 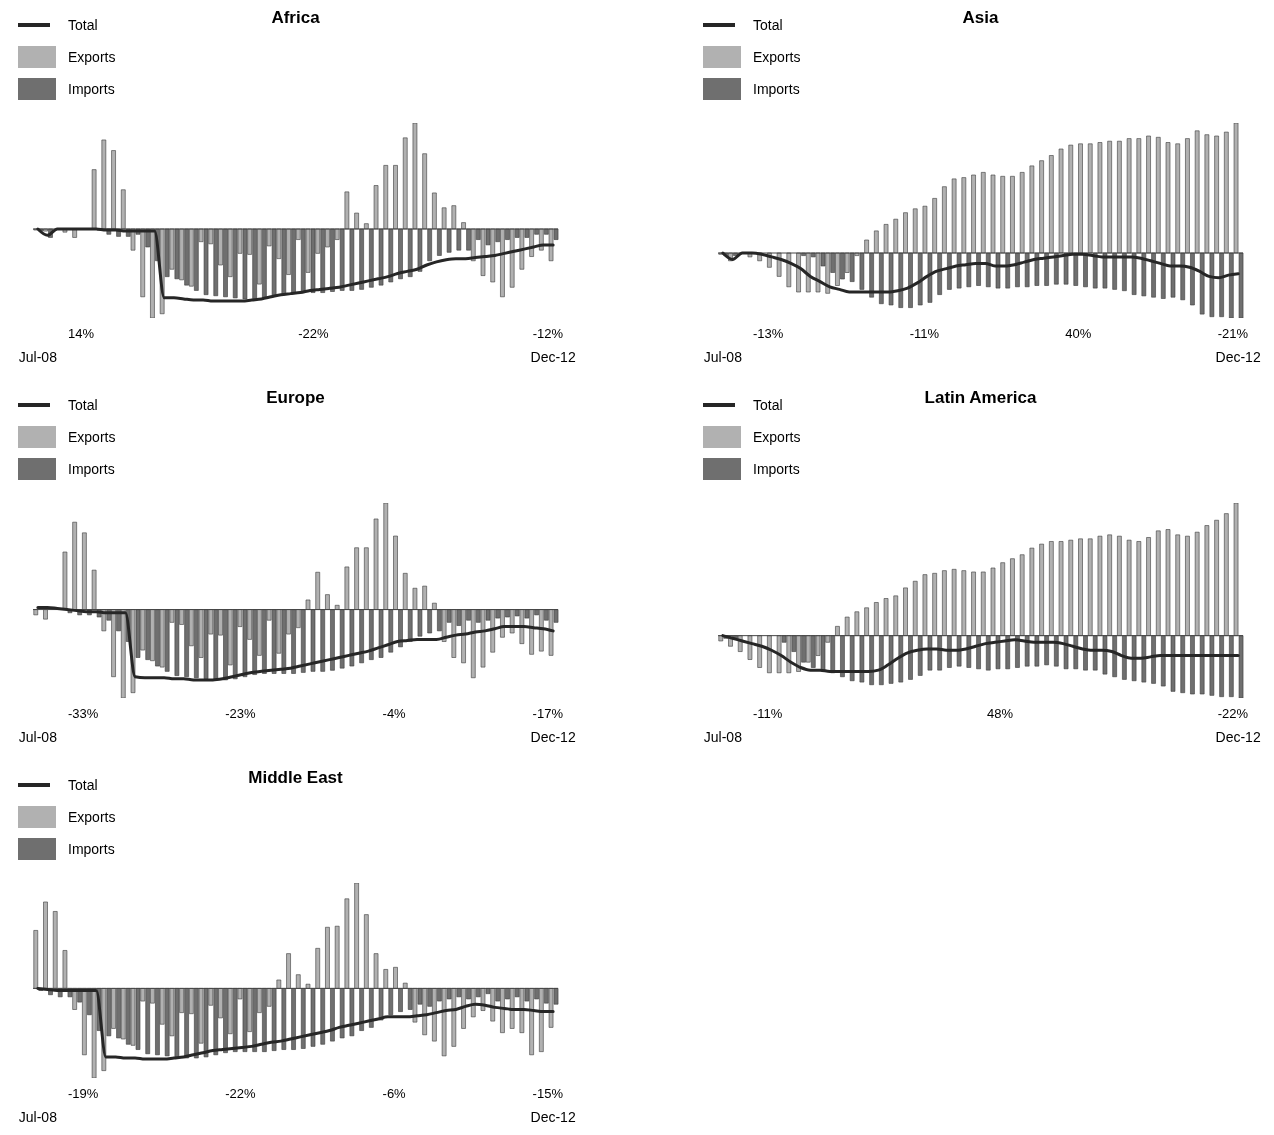 I want to click on chart-title: Africa, so click(x=295, y=17).